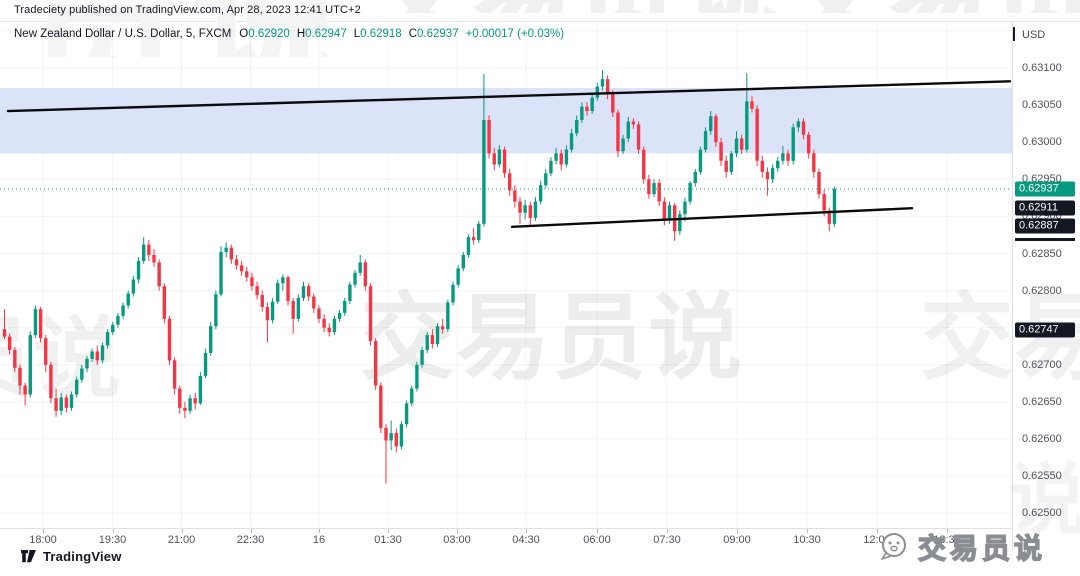  I want to click on price-axis-label: 0.62500, so click(1042, 513).